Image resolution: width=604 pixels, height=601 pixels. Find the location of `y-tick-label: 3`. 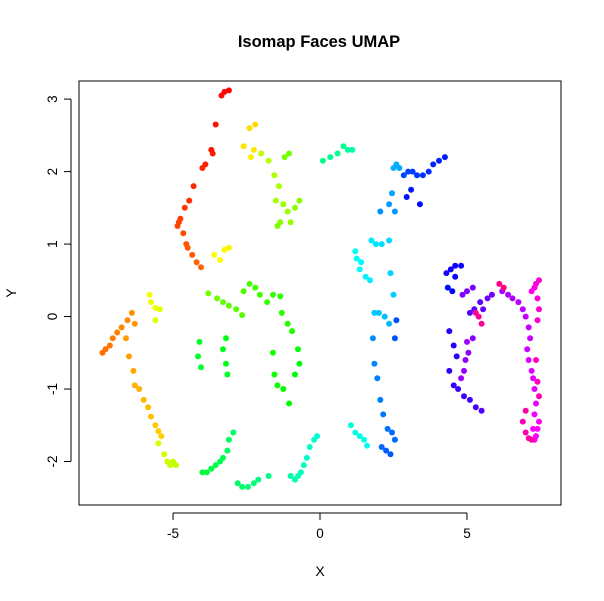

y-tick-label: 3 is located at coordinates (52, 99).